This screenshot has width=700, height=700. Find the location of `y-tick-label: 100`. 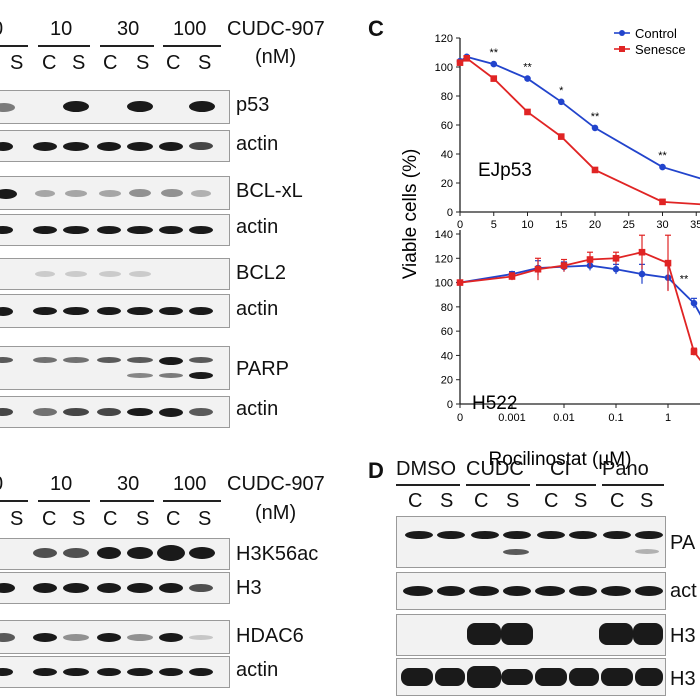

y-tick-label: 100 is located at coordinates (444, 68).